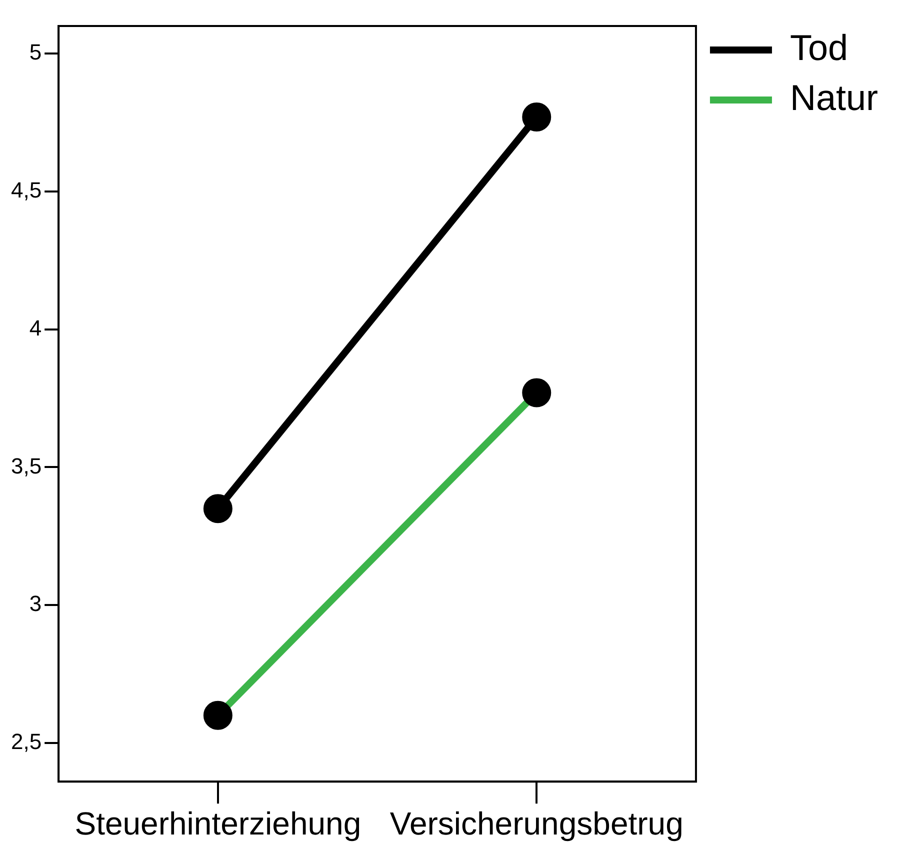  Describe the element at coordinates (35, 52) in the screenshot. I see `y-tick-label: 5` at that location.